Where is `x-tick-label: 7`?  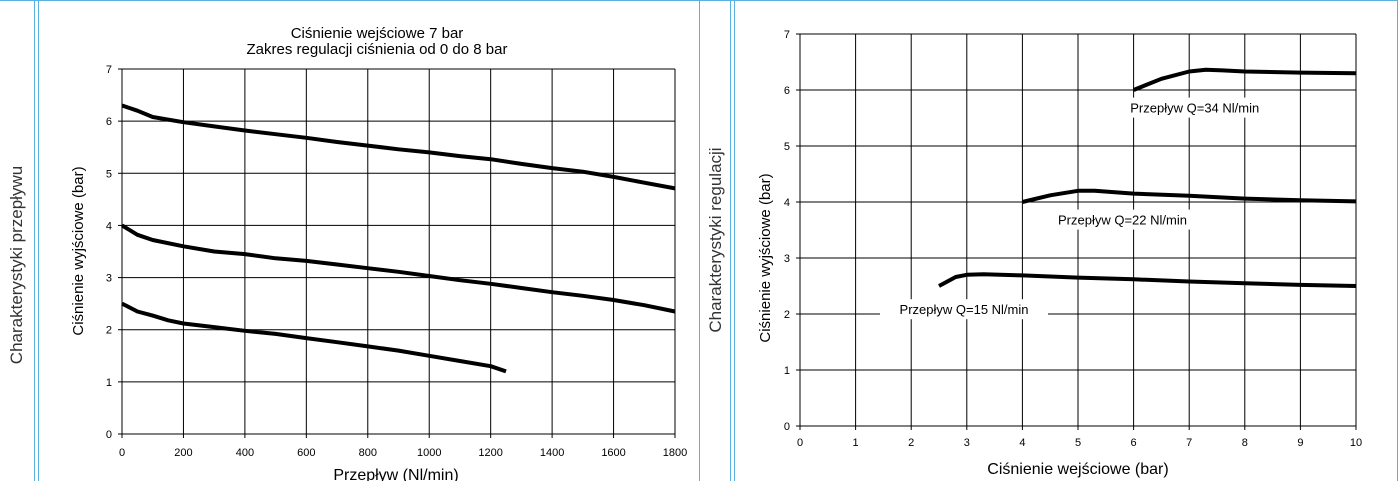
x-tick-label: 7 is located at coordinates (1189, 443).